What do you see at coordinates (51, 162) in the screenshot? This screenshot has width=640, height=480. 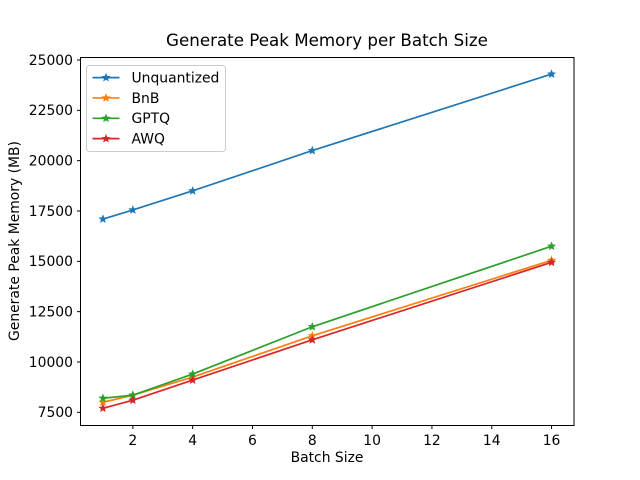 I see `y-tick-label: 20000` at bounding box center [51, 162].